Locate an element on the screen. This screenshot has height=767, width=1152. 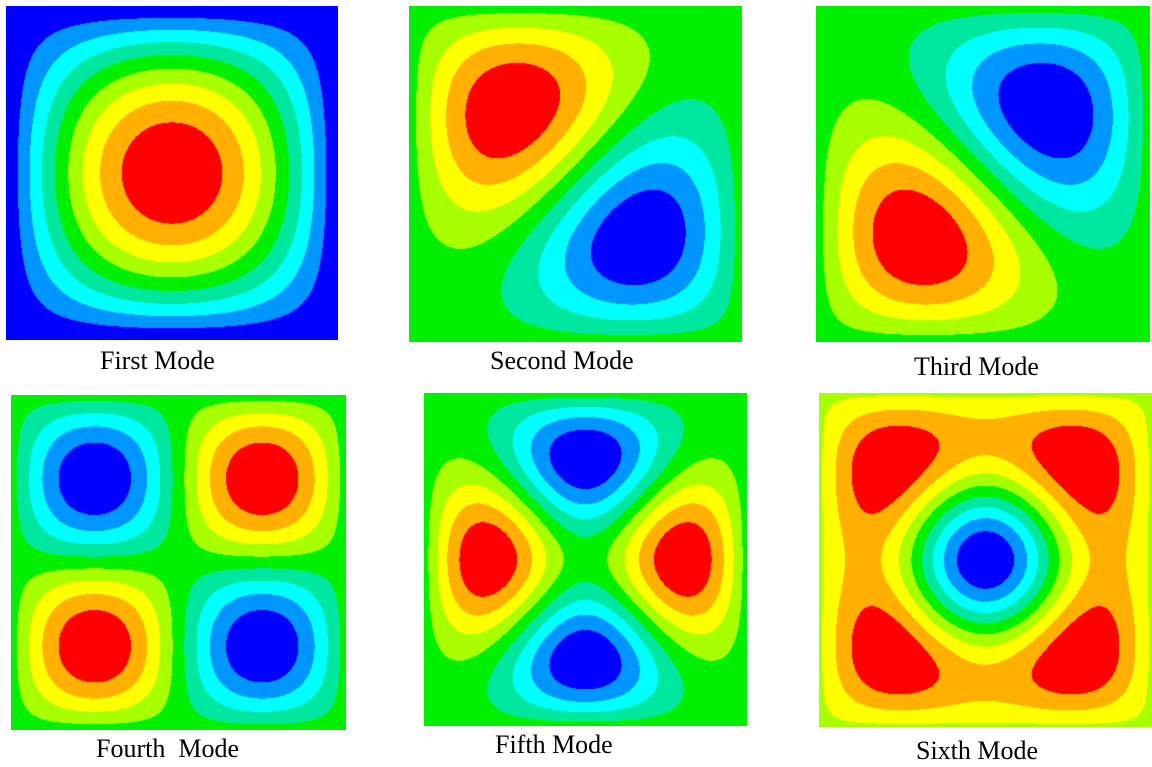
mode-5-contour-canvas is located at coordinates (585, 559).